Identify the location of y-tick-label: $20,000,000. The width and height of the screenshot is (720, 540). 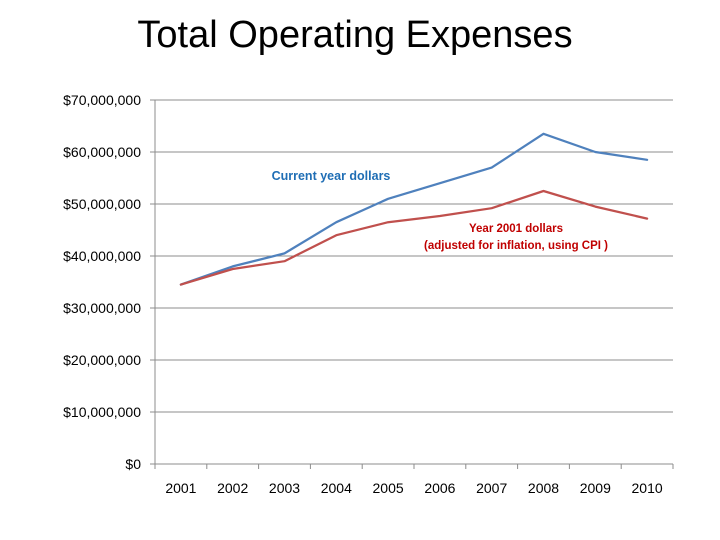
(102, 360).